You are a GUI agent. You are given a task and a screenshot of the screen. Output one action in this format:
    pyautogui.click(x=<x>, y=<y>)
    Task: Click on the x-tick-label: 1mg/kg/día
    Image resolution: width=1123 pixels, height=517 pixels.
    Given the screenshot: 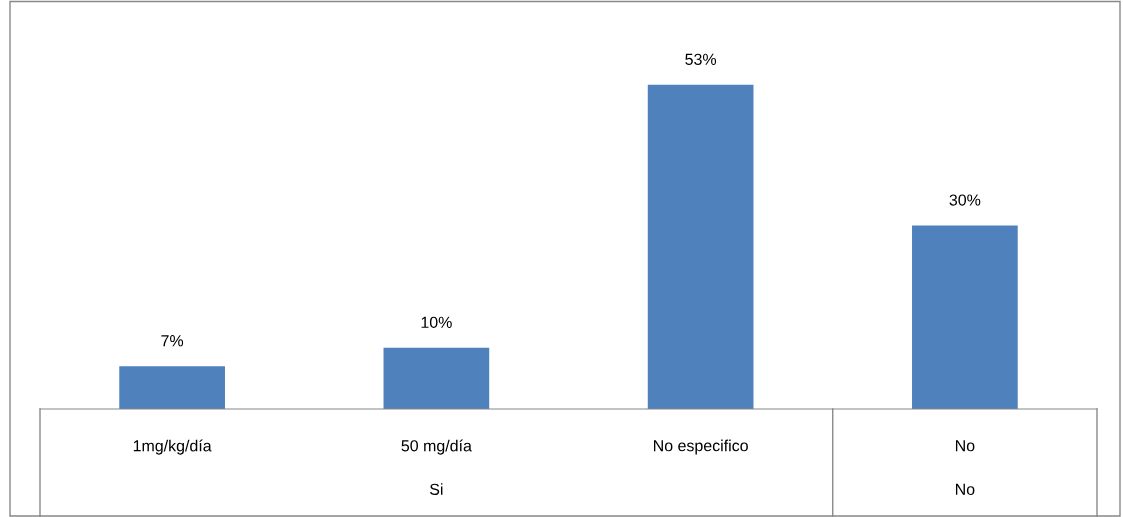 What is the action you would take?
    pyautogui.click(x=172, y=447)
    